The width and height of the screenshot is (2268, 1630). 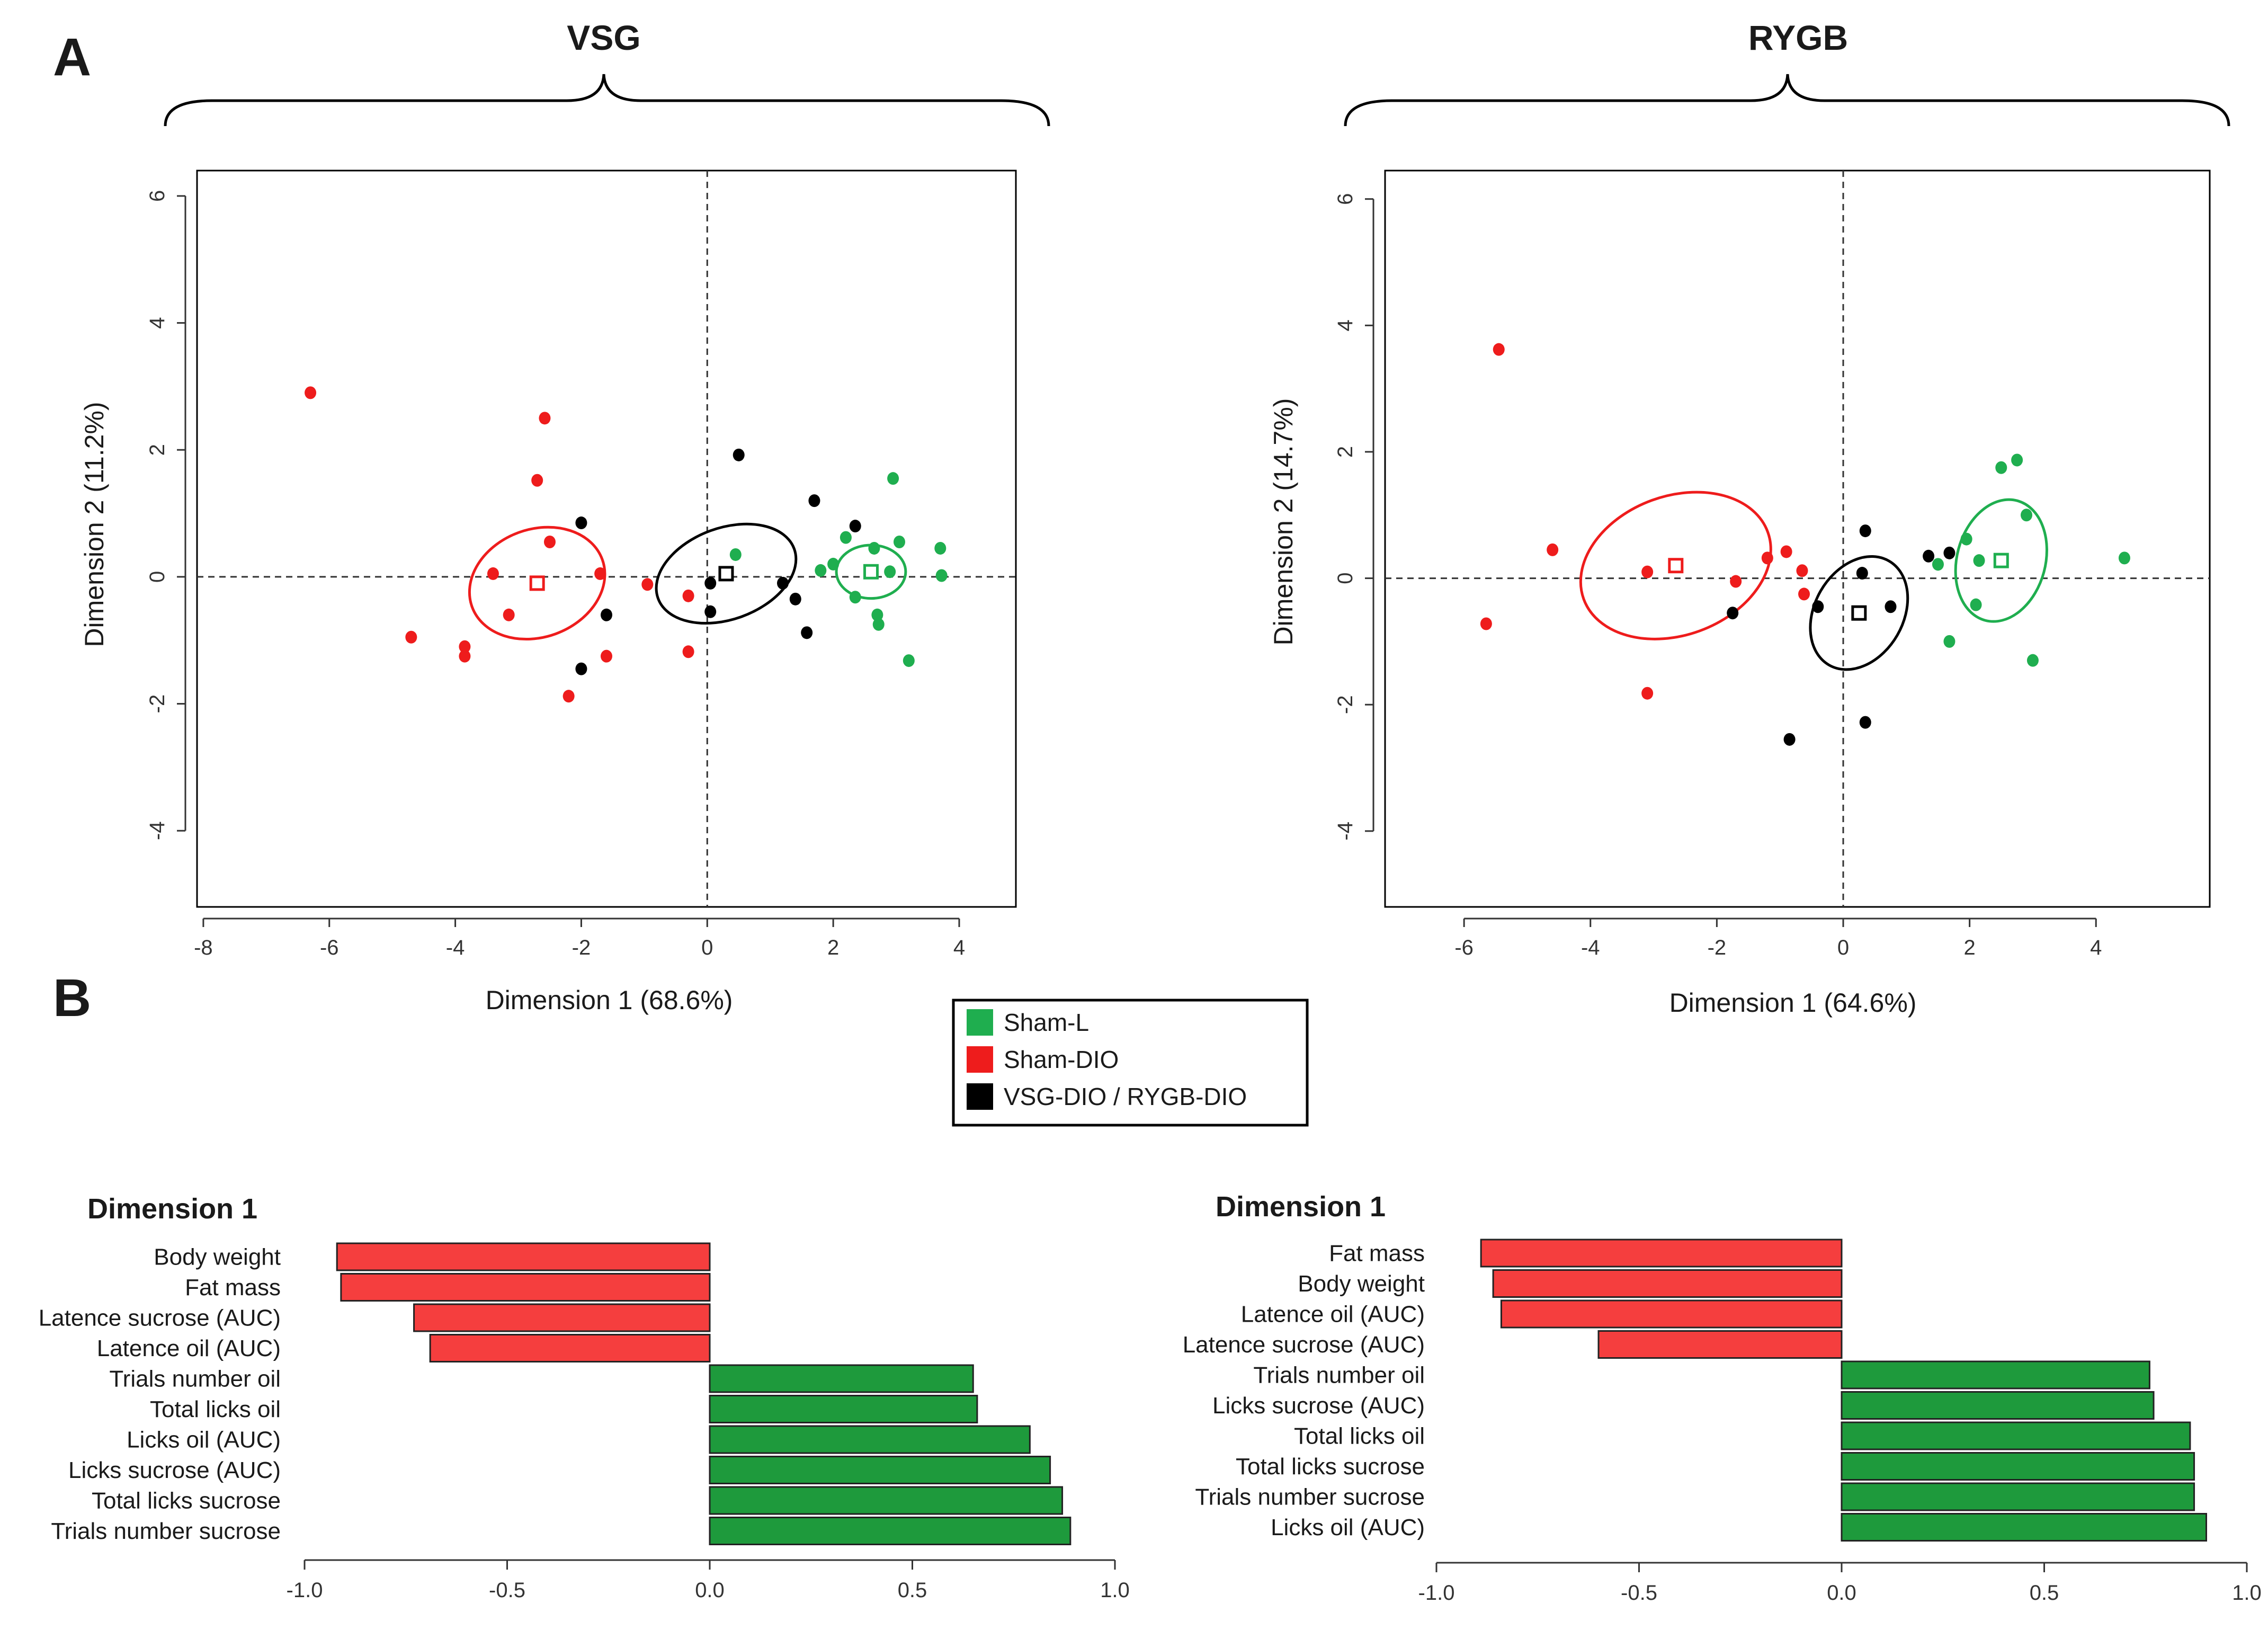 What do you see at coordinates (172, 1209) in the screenshot?
I see `vsg-bar-title: Dimension 1` at bounding box center [172, 1209].